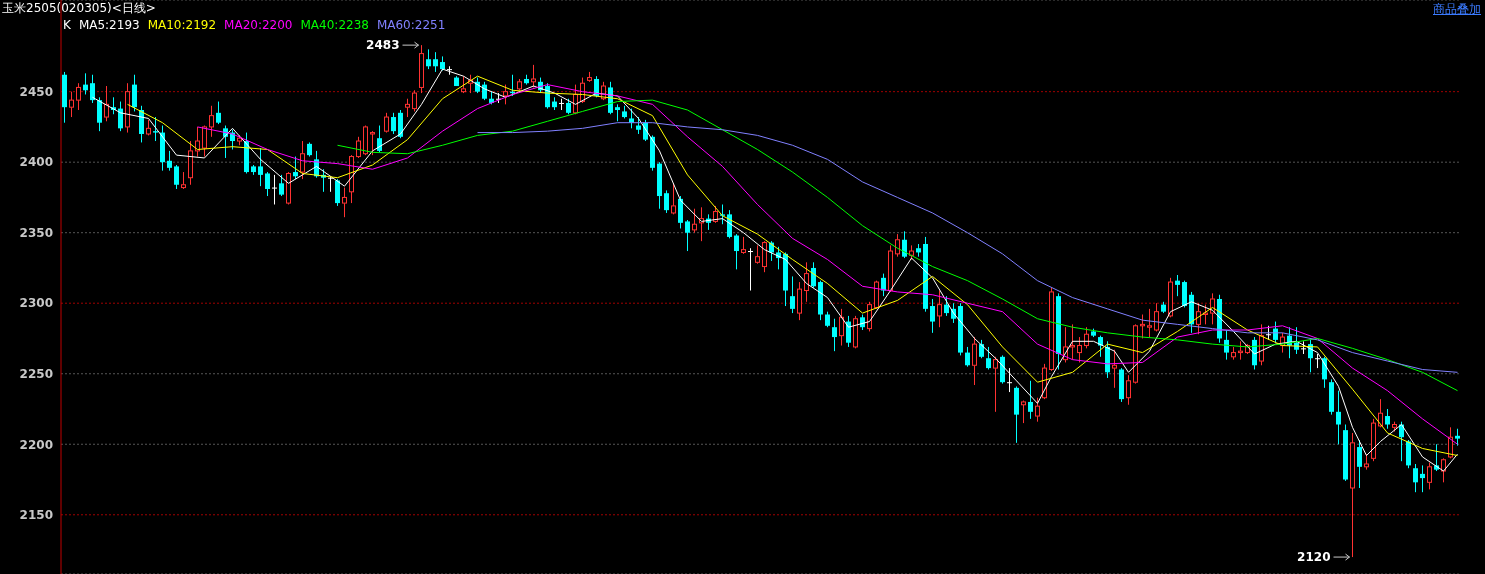 This screenshot has height=574, width=1485. Describe the element at coordinates (1314, 557) in the screenshot. I see `annotation: 2120` at that location.